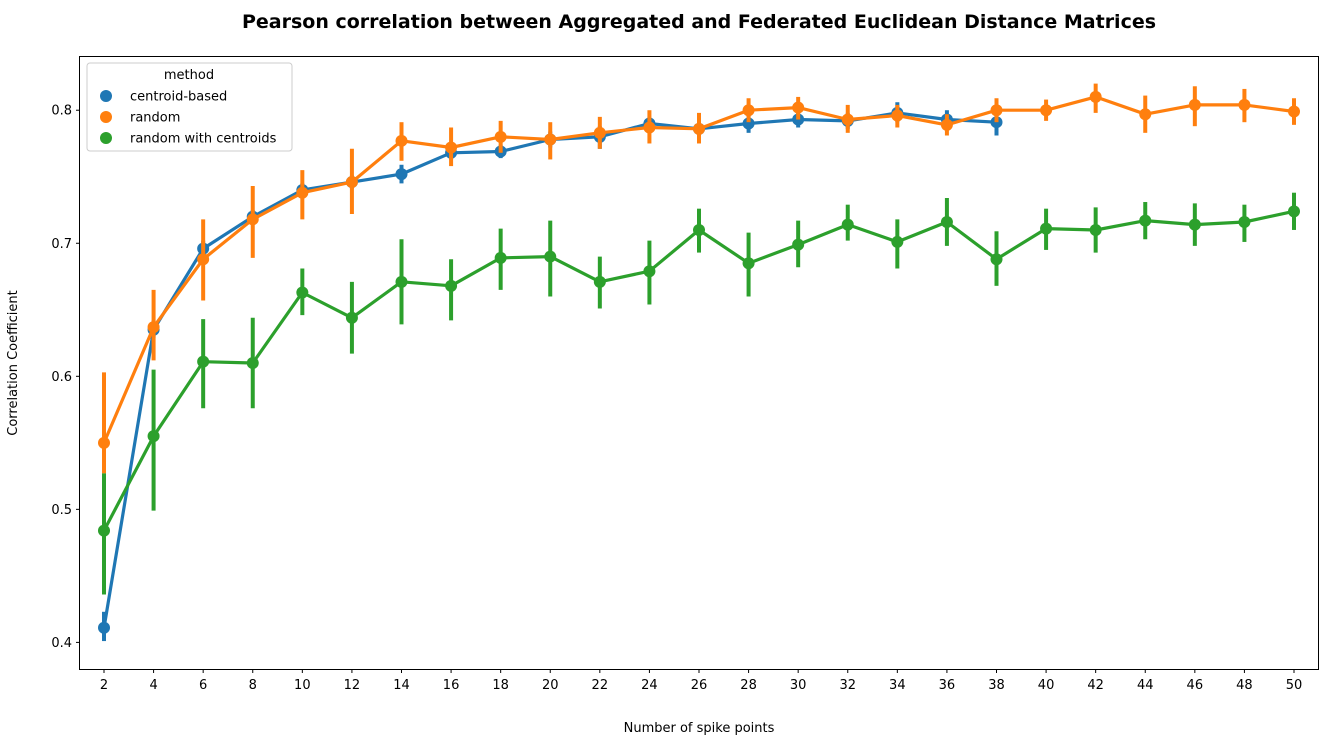 This screenshot has width=1328, height=752. What do you see at coordinates (699, 685) in the screenshot?
I see `x-tick-label: 26` at bounding box center [699, 685].